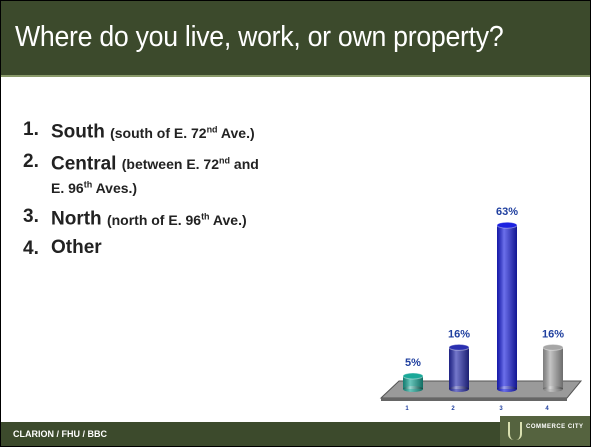 The image size is (591, 447). Describe the element at coordinates (31, 129) in the screenshot. I see `option-number: 1.` at that location.